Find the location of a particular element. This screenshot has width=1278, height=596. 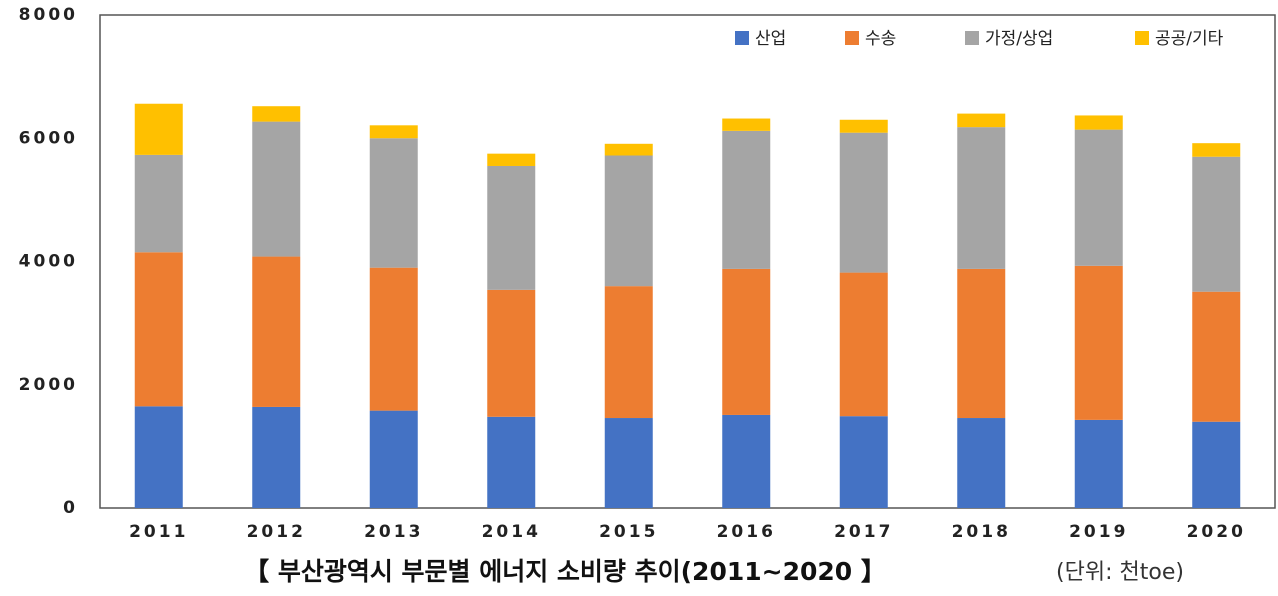

x-tick-label: 2013 is located at coordinates (393, 532).